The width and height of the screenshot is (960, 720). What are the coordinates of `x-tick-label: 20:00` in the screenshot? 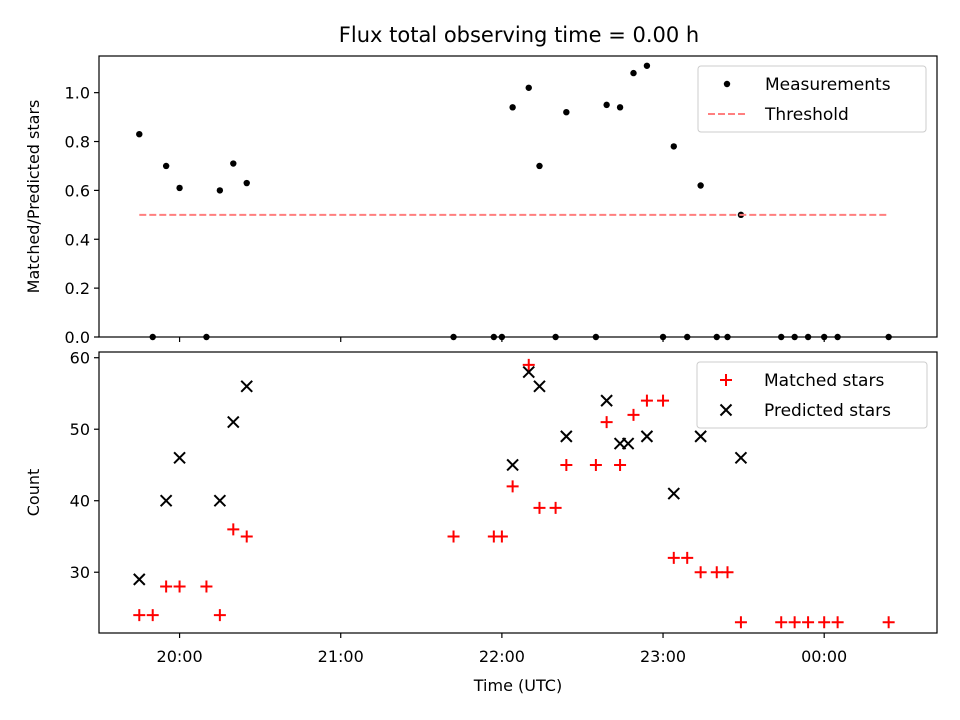 It's located at (180, 656).